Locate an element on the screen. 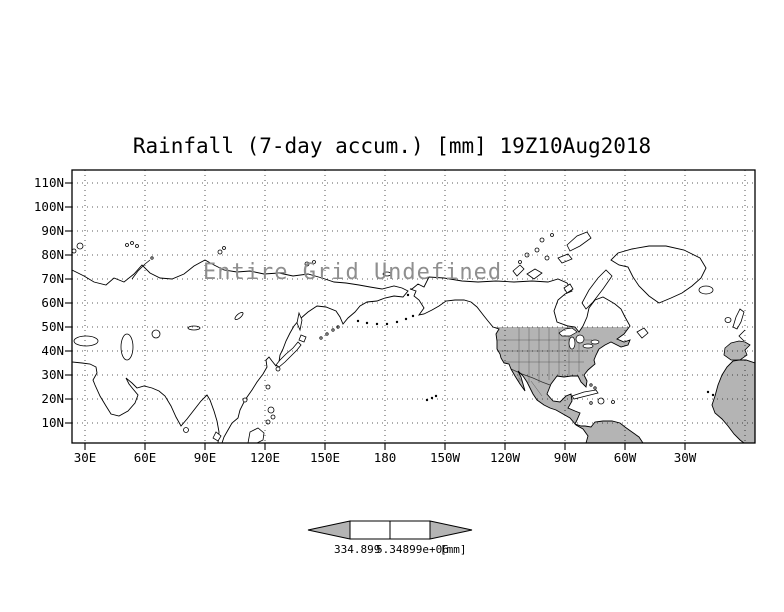  x-axis-label: 30E is located at coordinates (85, 457).